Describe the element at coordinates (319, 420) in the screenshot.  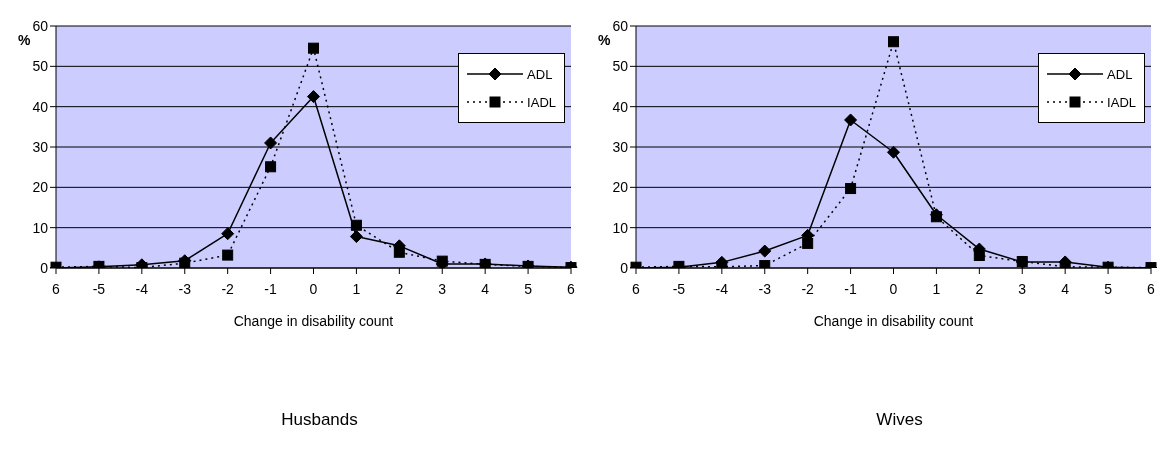
I see `text: Husbands` at that location.